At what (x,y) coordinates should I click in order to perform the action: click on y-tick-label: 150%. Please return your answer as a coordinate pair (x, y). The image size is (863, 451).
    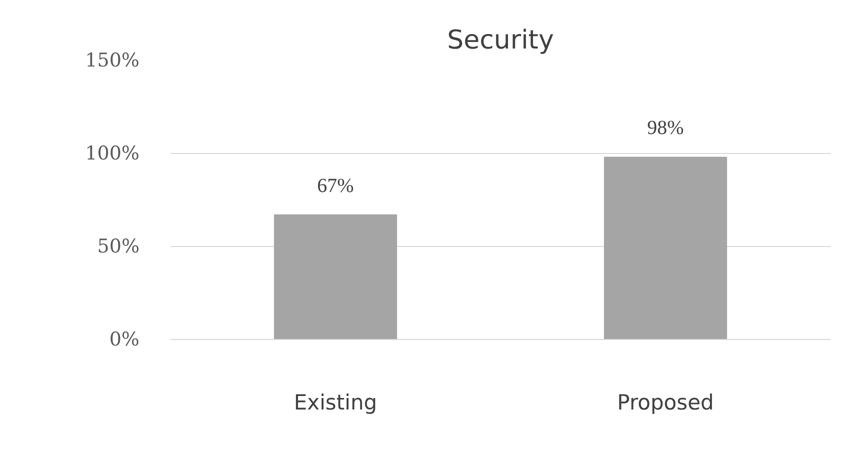
    Looking at the image, I should click on (112, 61).